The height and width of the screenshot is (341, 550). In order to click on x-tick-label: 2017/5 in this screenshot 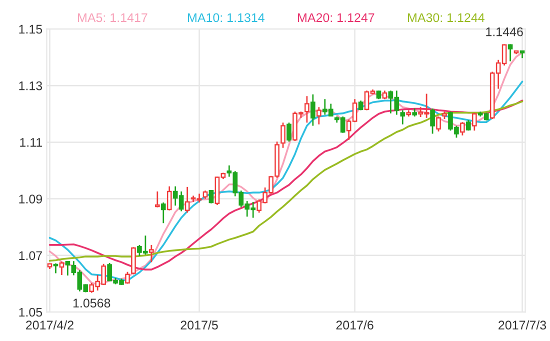, I will do `click(199, 325)`.